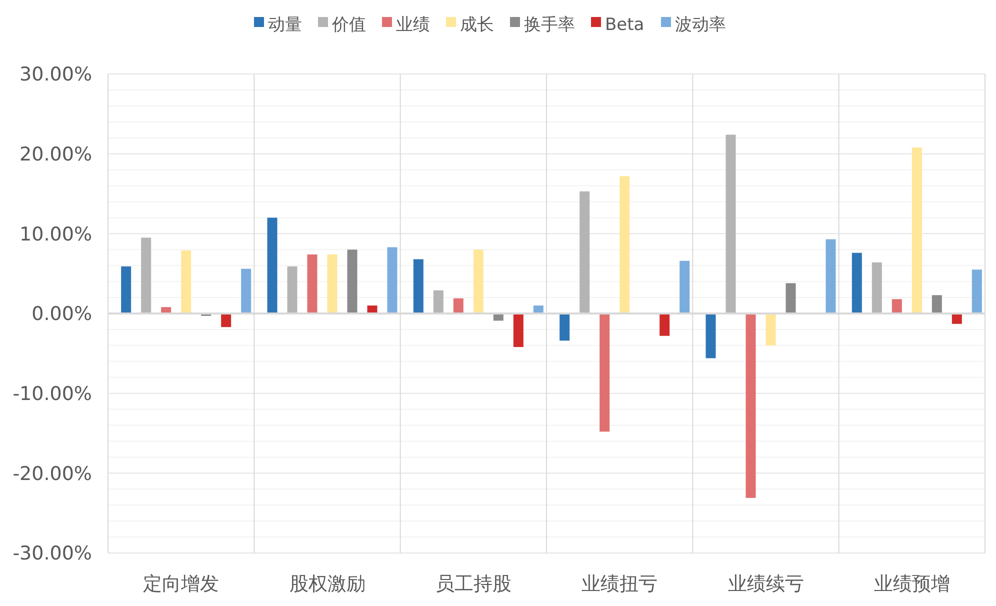 The height and width of the screenshot is (606, 996). Describe the element at coordinates (56, 234) in the screenshot. I see `y-tick-label: 10.00%` at that location.